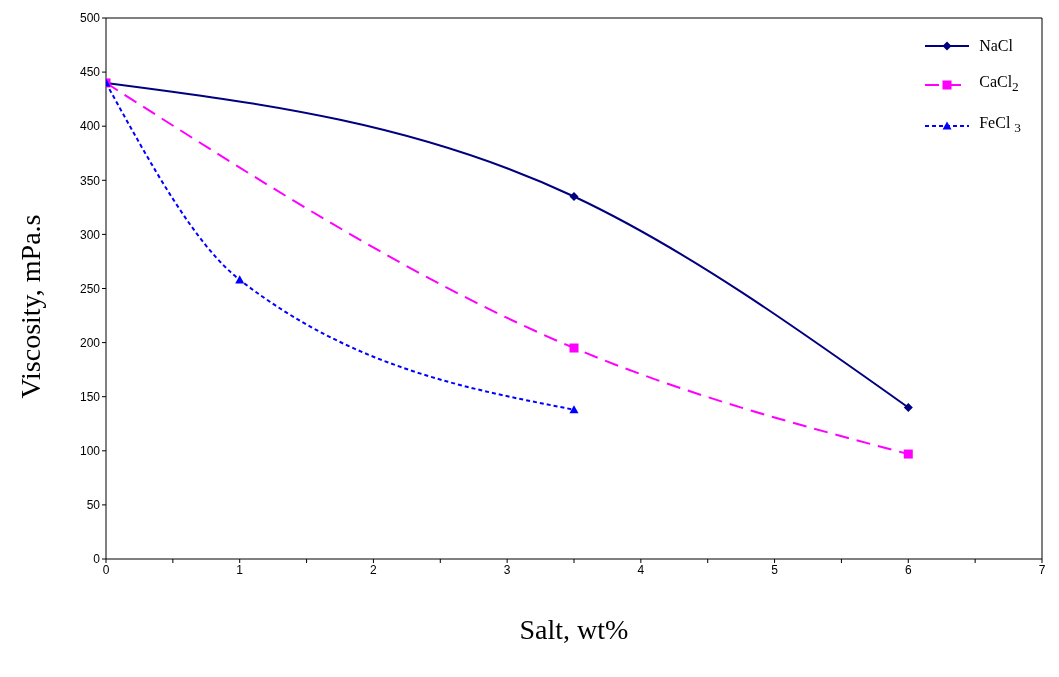  What do you see at coordinates (908, 569) in the screenshot?
I see `x-tick-label: 6` at bounding box center [908, 569].